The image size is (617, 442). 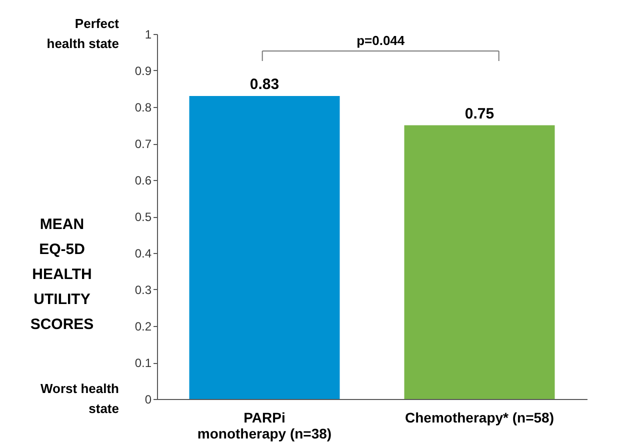 I want to click on y-axis-title: MEAN EQ-5D HEALTH UTILITY SCORES, so click(x=62, y=274).